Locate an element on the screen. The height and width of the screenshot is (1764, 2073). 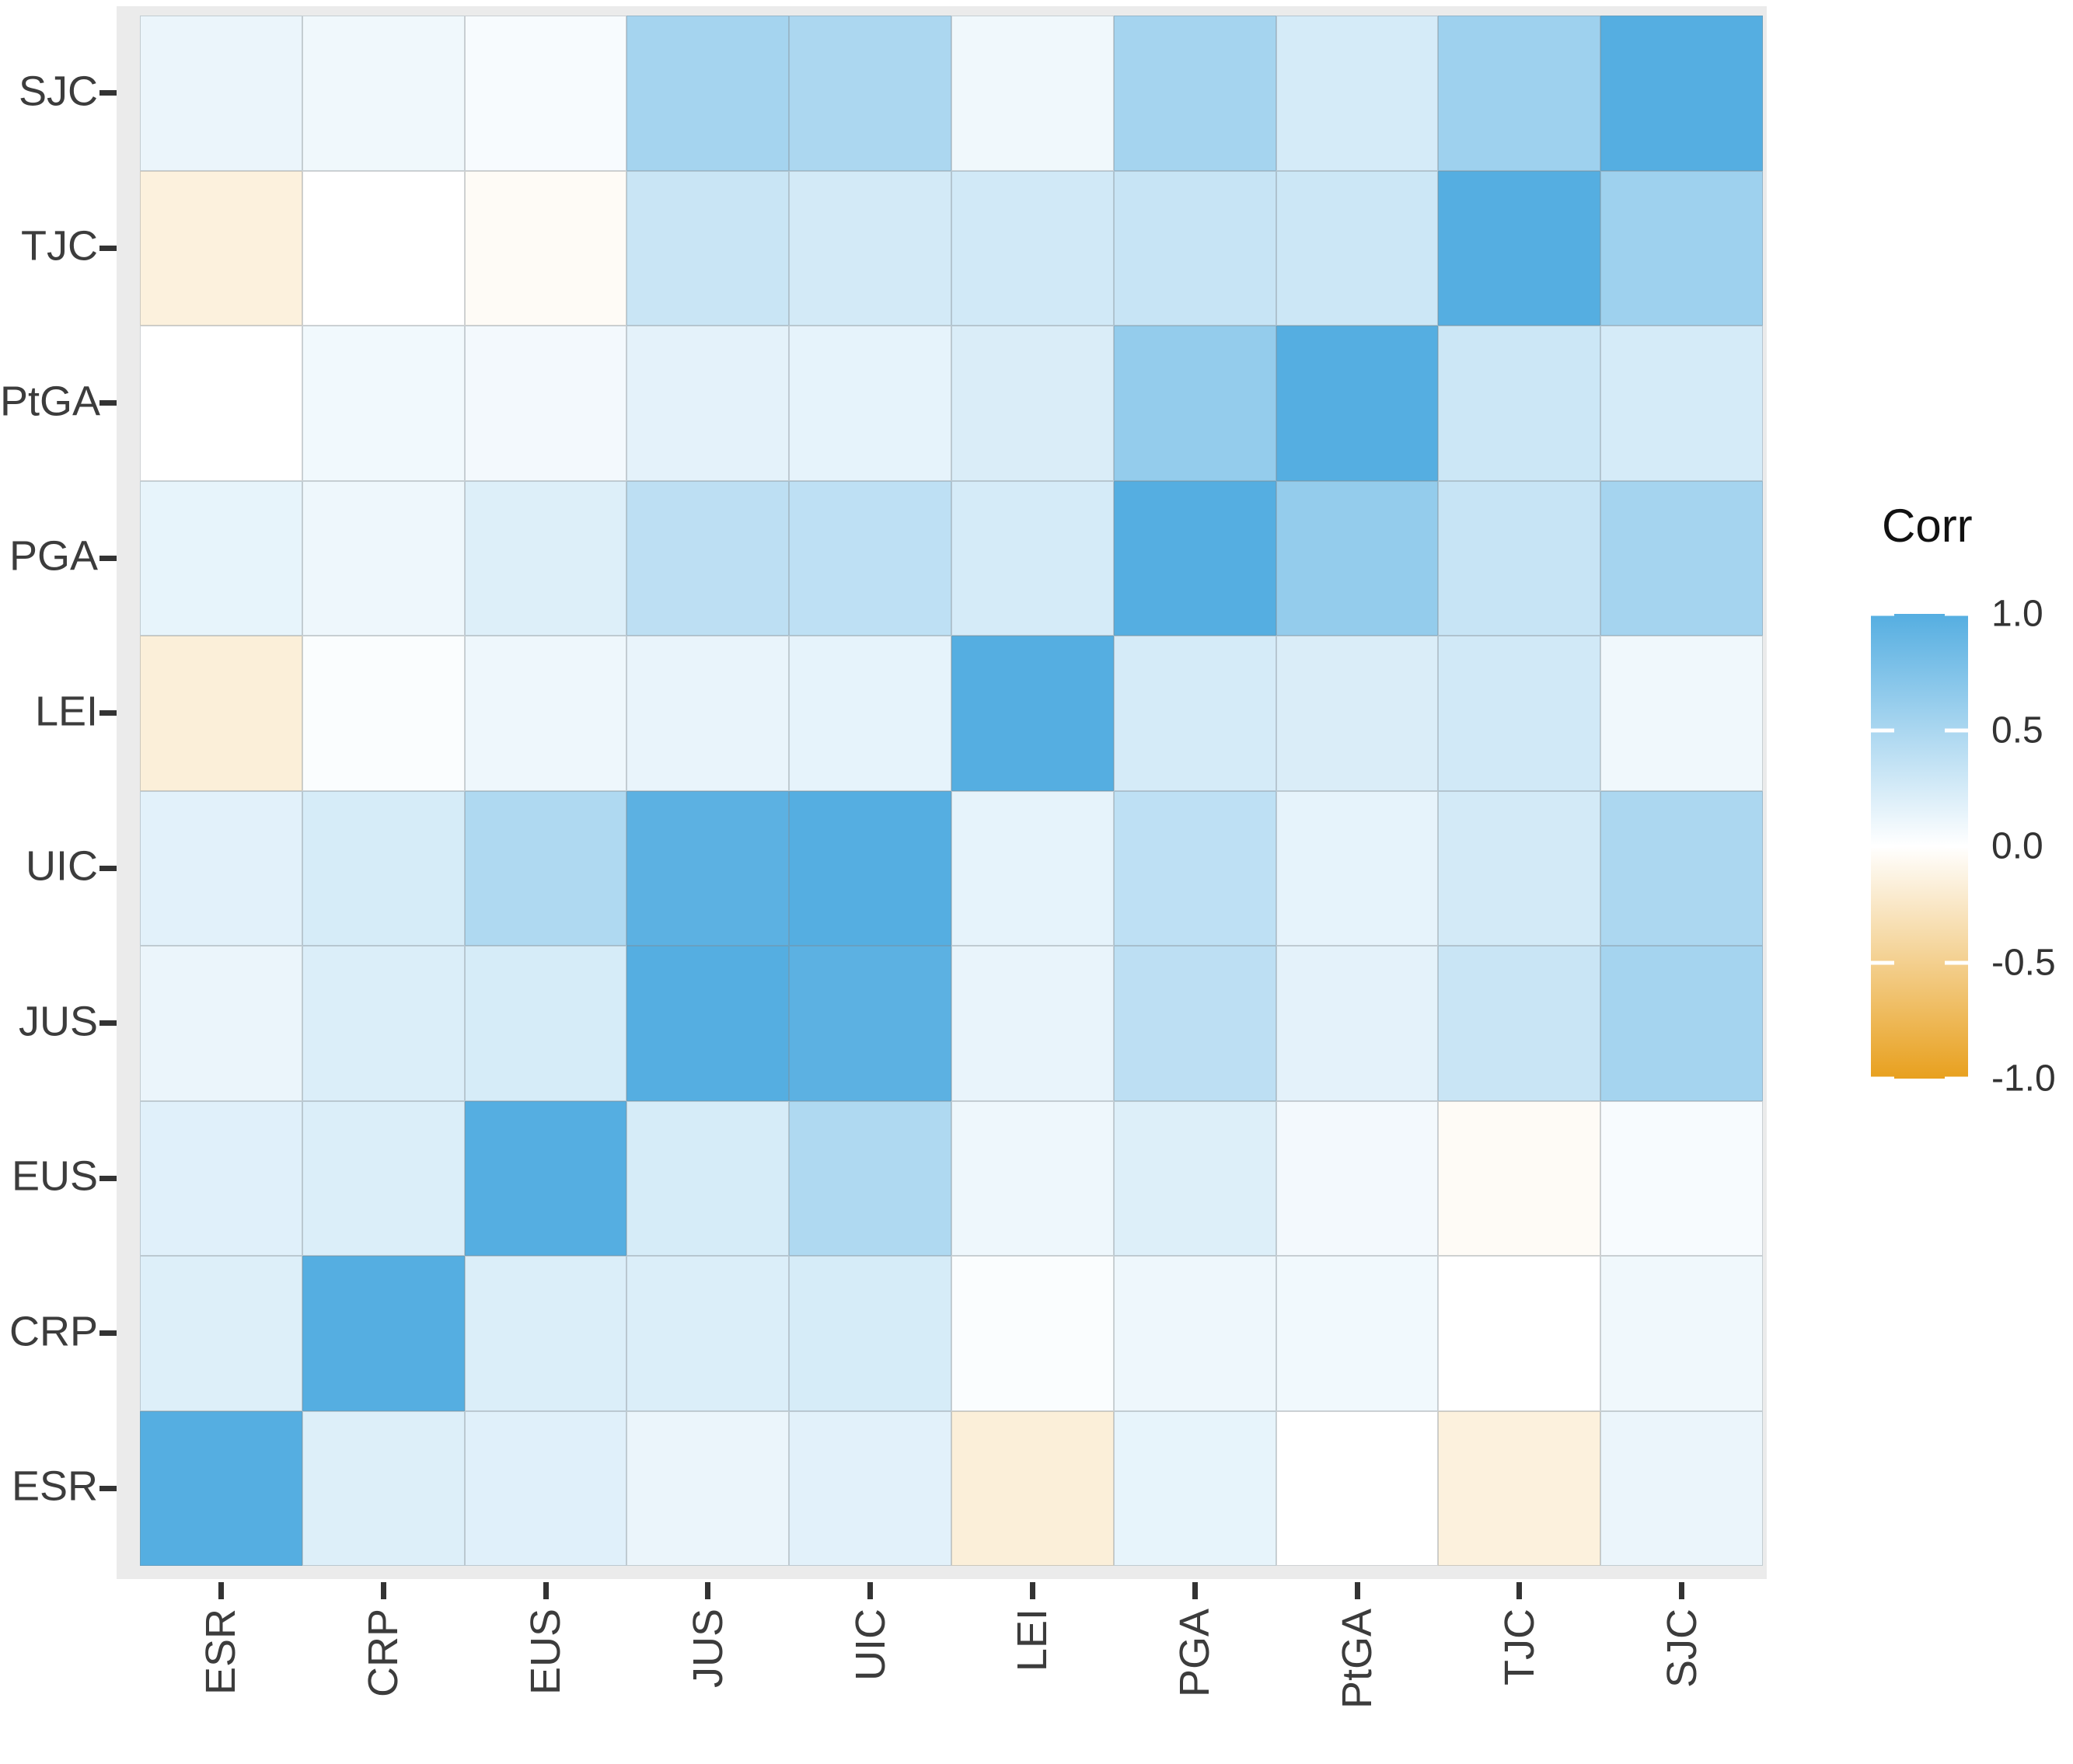
legend-tick-label: -1.0 is located at coordinates (2023, 1079).